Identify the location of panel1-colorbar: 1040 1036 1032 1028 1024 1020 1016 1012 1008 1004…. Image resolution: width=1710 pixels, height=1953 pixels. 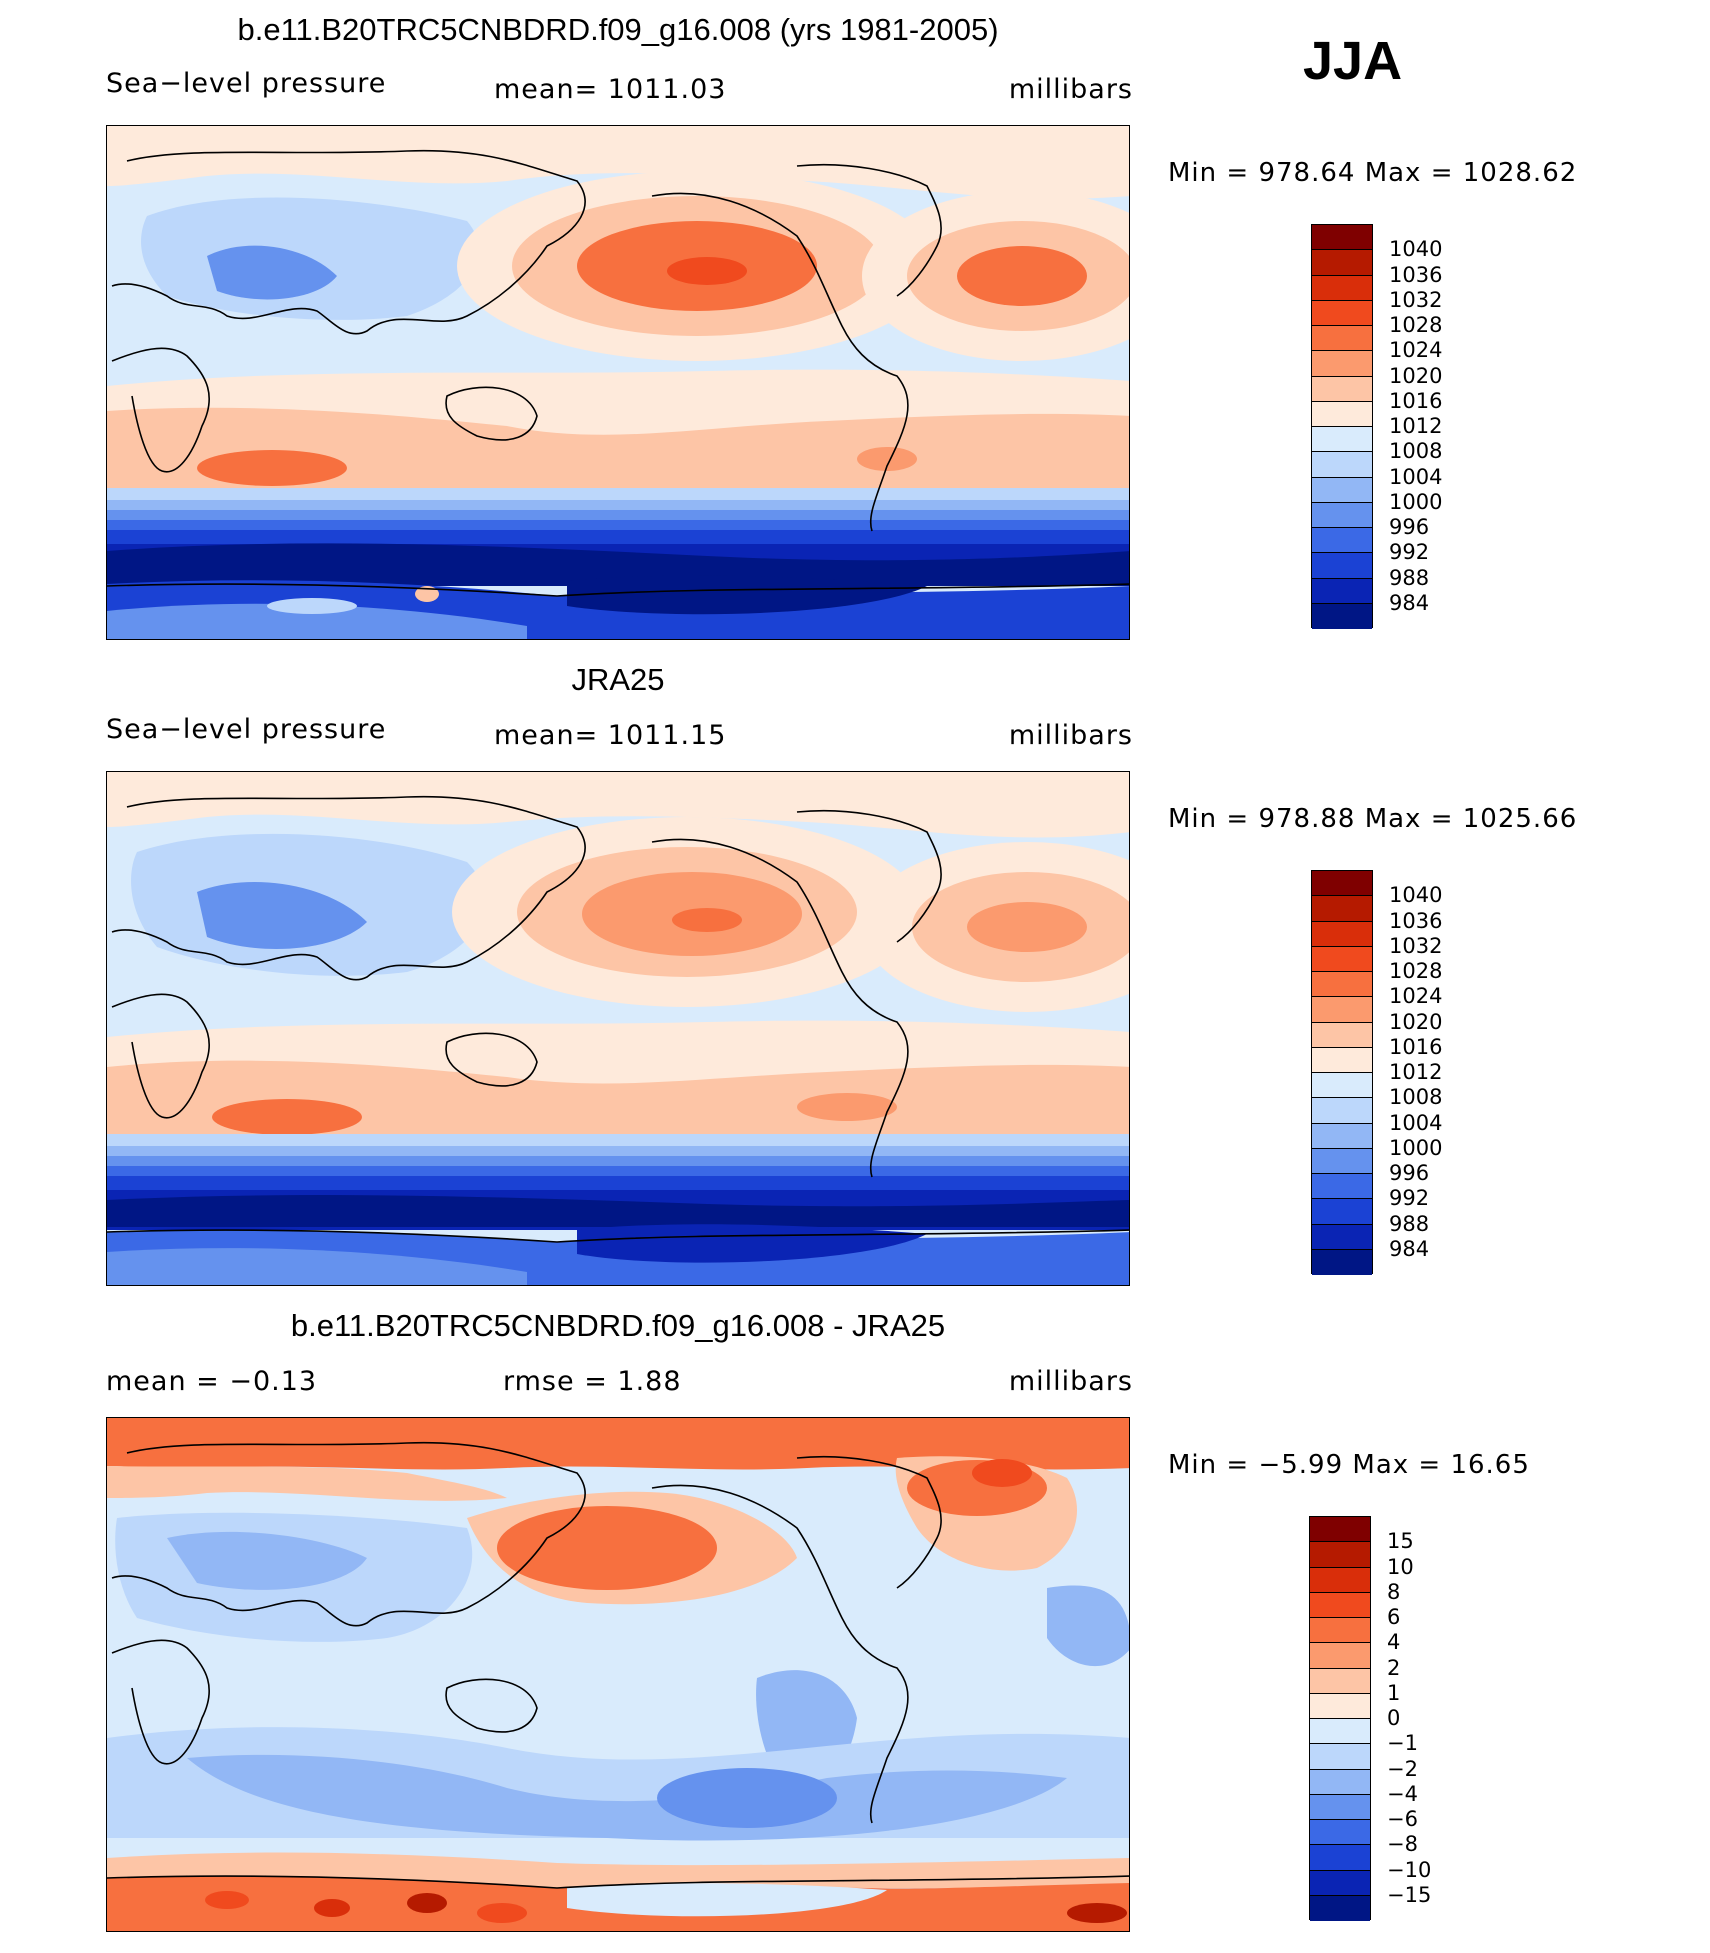
(1411, 426).